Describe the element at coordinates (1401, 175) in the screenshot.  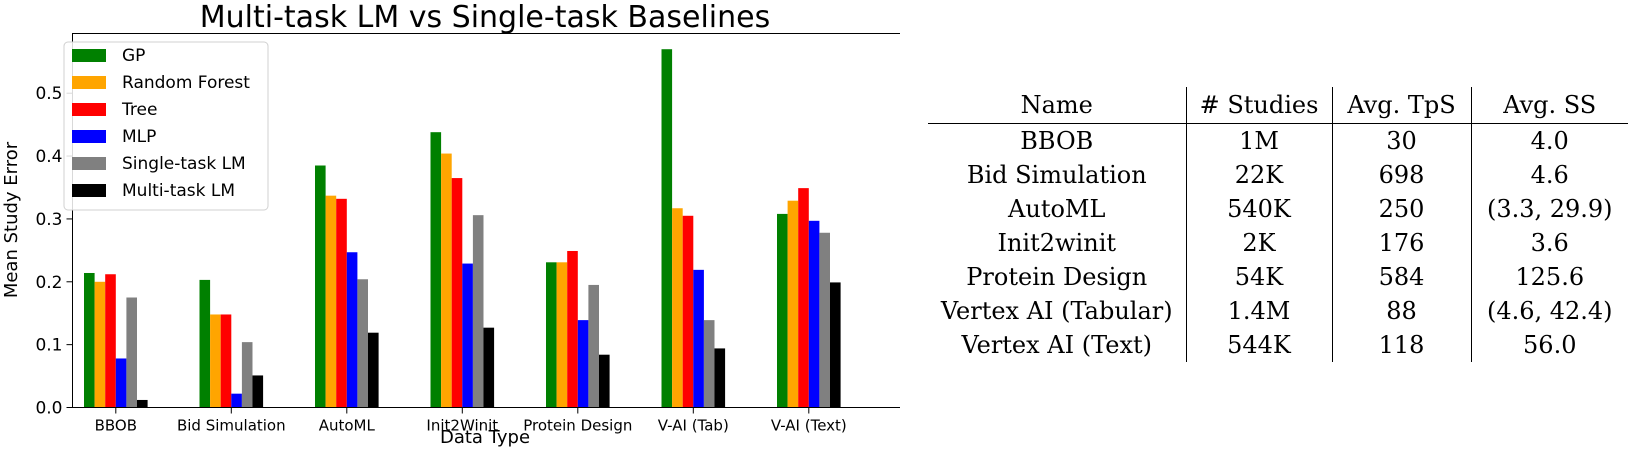
I see `cell-avg-tps: 698` at that location.